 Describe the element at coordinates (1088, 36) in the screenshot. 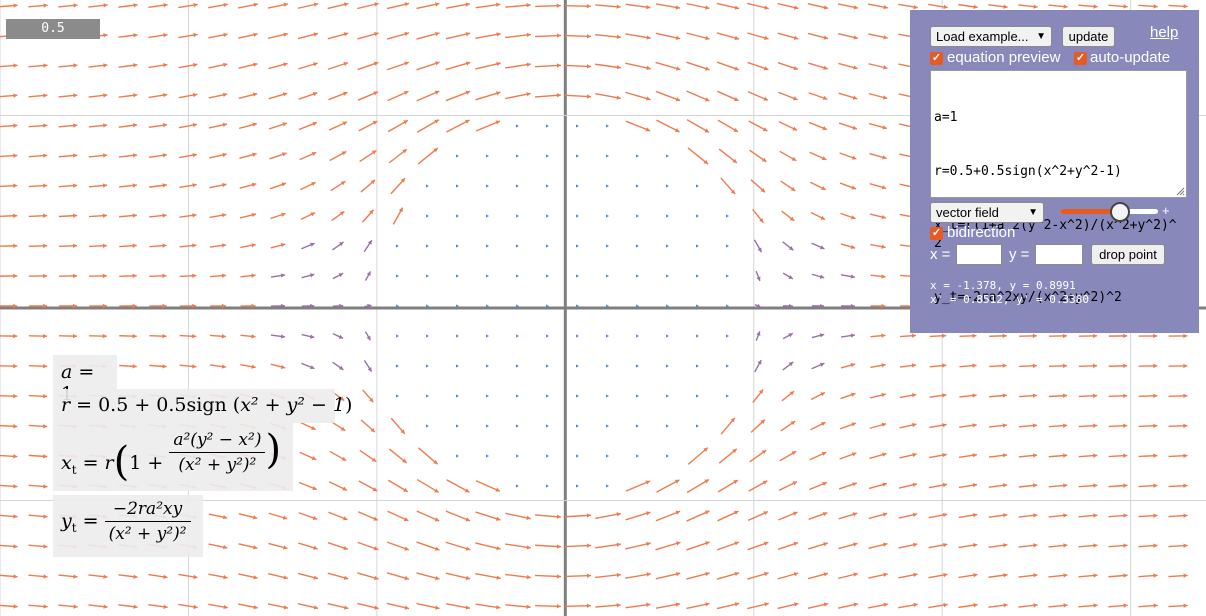

I see `update-button: update` at that location.